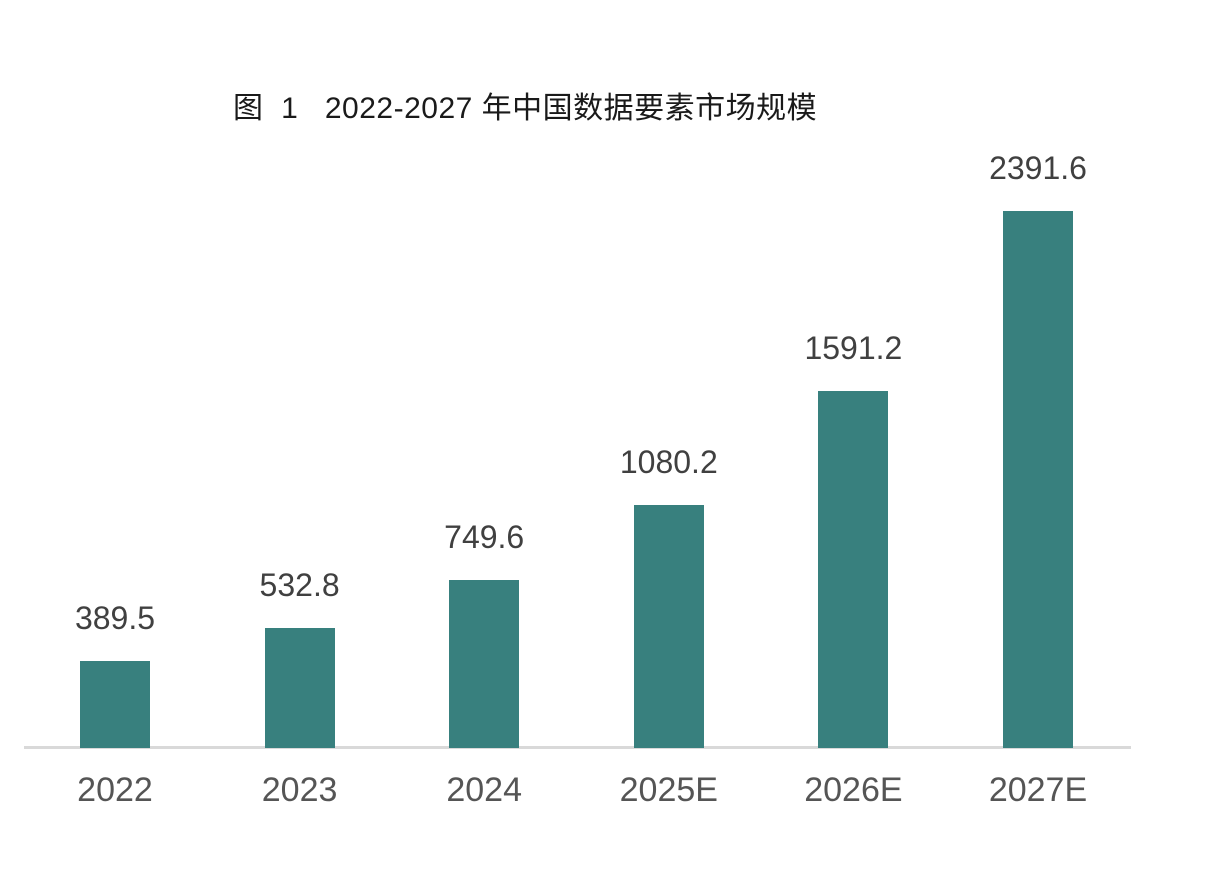  I want to click on bar-value-label-2022: 389.5, so click(115, 618).